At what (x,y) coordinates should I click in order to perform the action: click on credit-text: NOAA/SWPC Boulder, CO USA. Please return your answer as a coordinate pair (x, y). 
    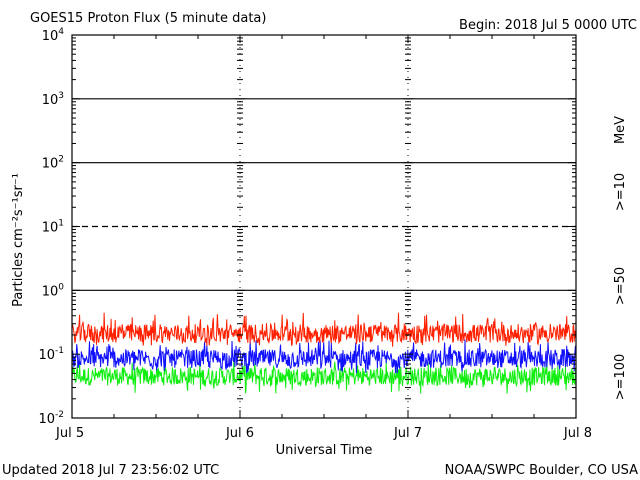
    Looking at the image, I should click on (541, 470).